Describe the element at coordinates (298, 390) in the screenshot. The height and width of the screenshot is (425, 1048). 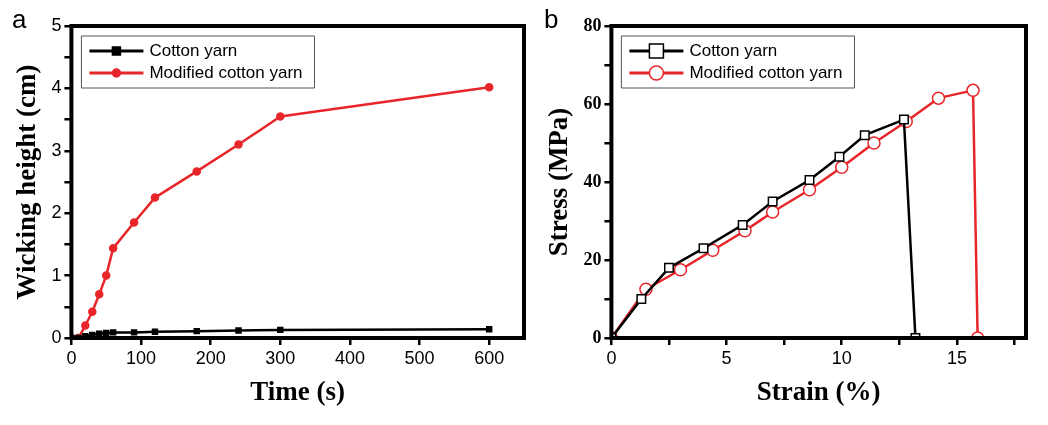
I see `x-axis-title: Time (s)` at that location.